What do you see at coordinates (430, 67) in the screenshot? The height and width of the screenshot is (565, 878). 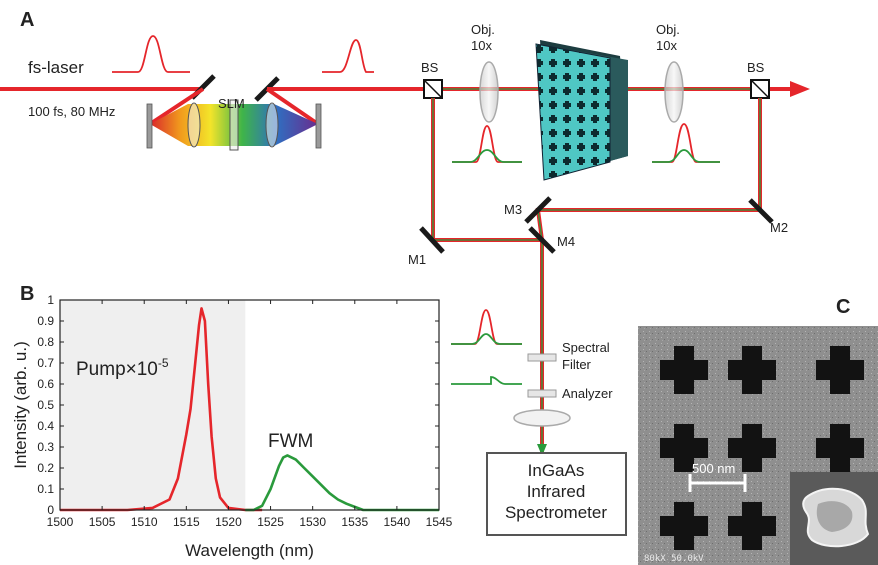 I see `bs-label-1: BS` at bounding box center [430, 67].